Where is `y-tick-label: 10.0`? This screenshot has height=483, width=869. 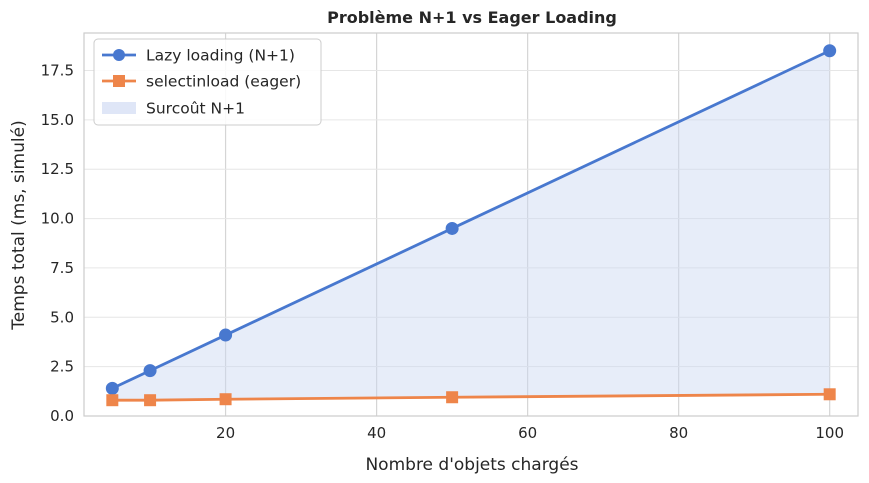 y-tick-label: 10.0 is located at coordinates (57, 219).